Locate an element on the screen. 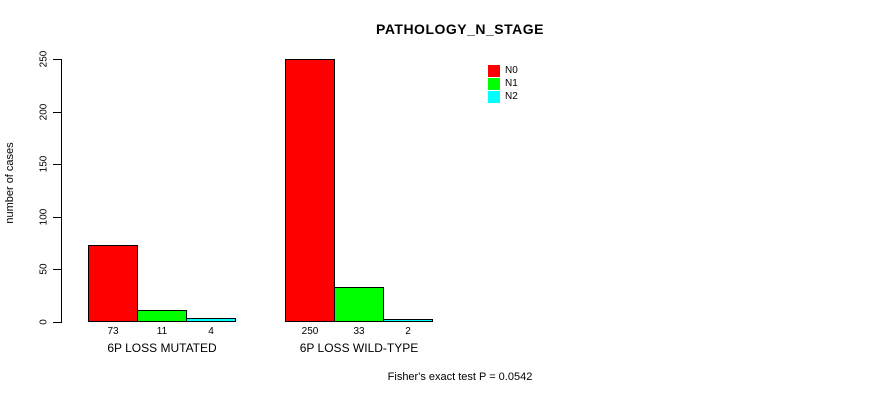 The width and height of the screenshot is (890, 400). chart-title: PATHOLOGY_N_STAGE is located at coordinates (460, 29).